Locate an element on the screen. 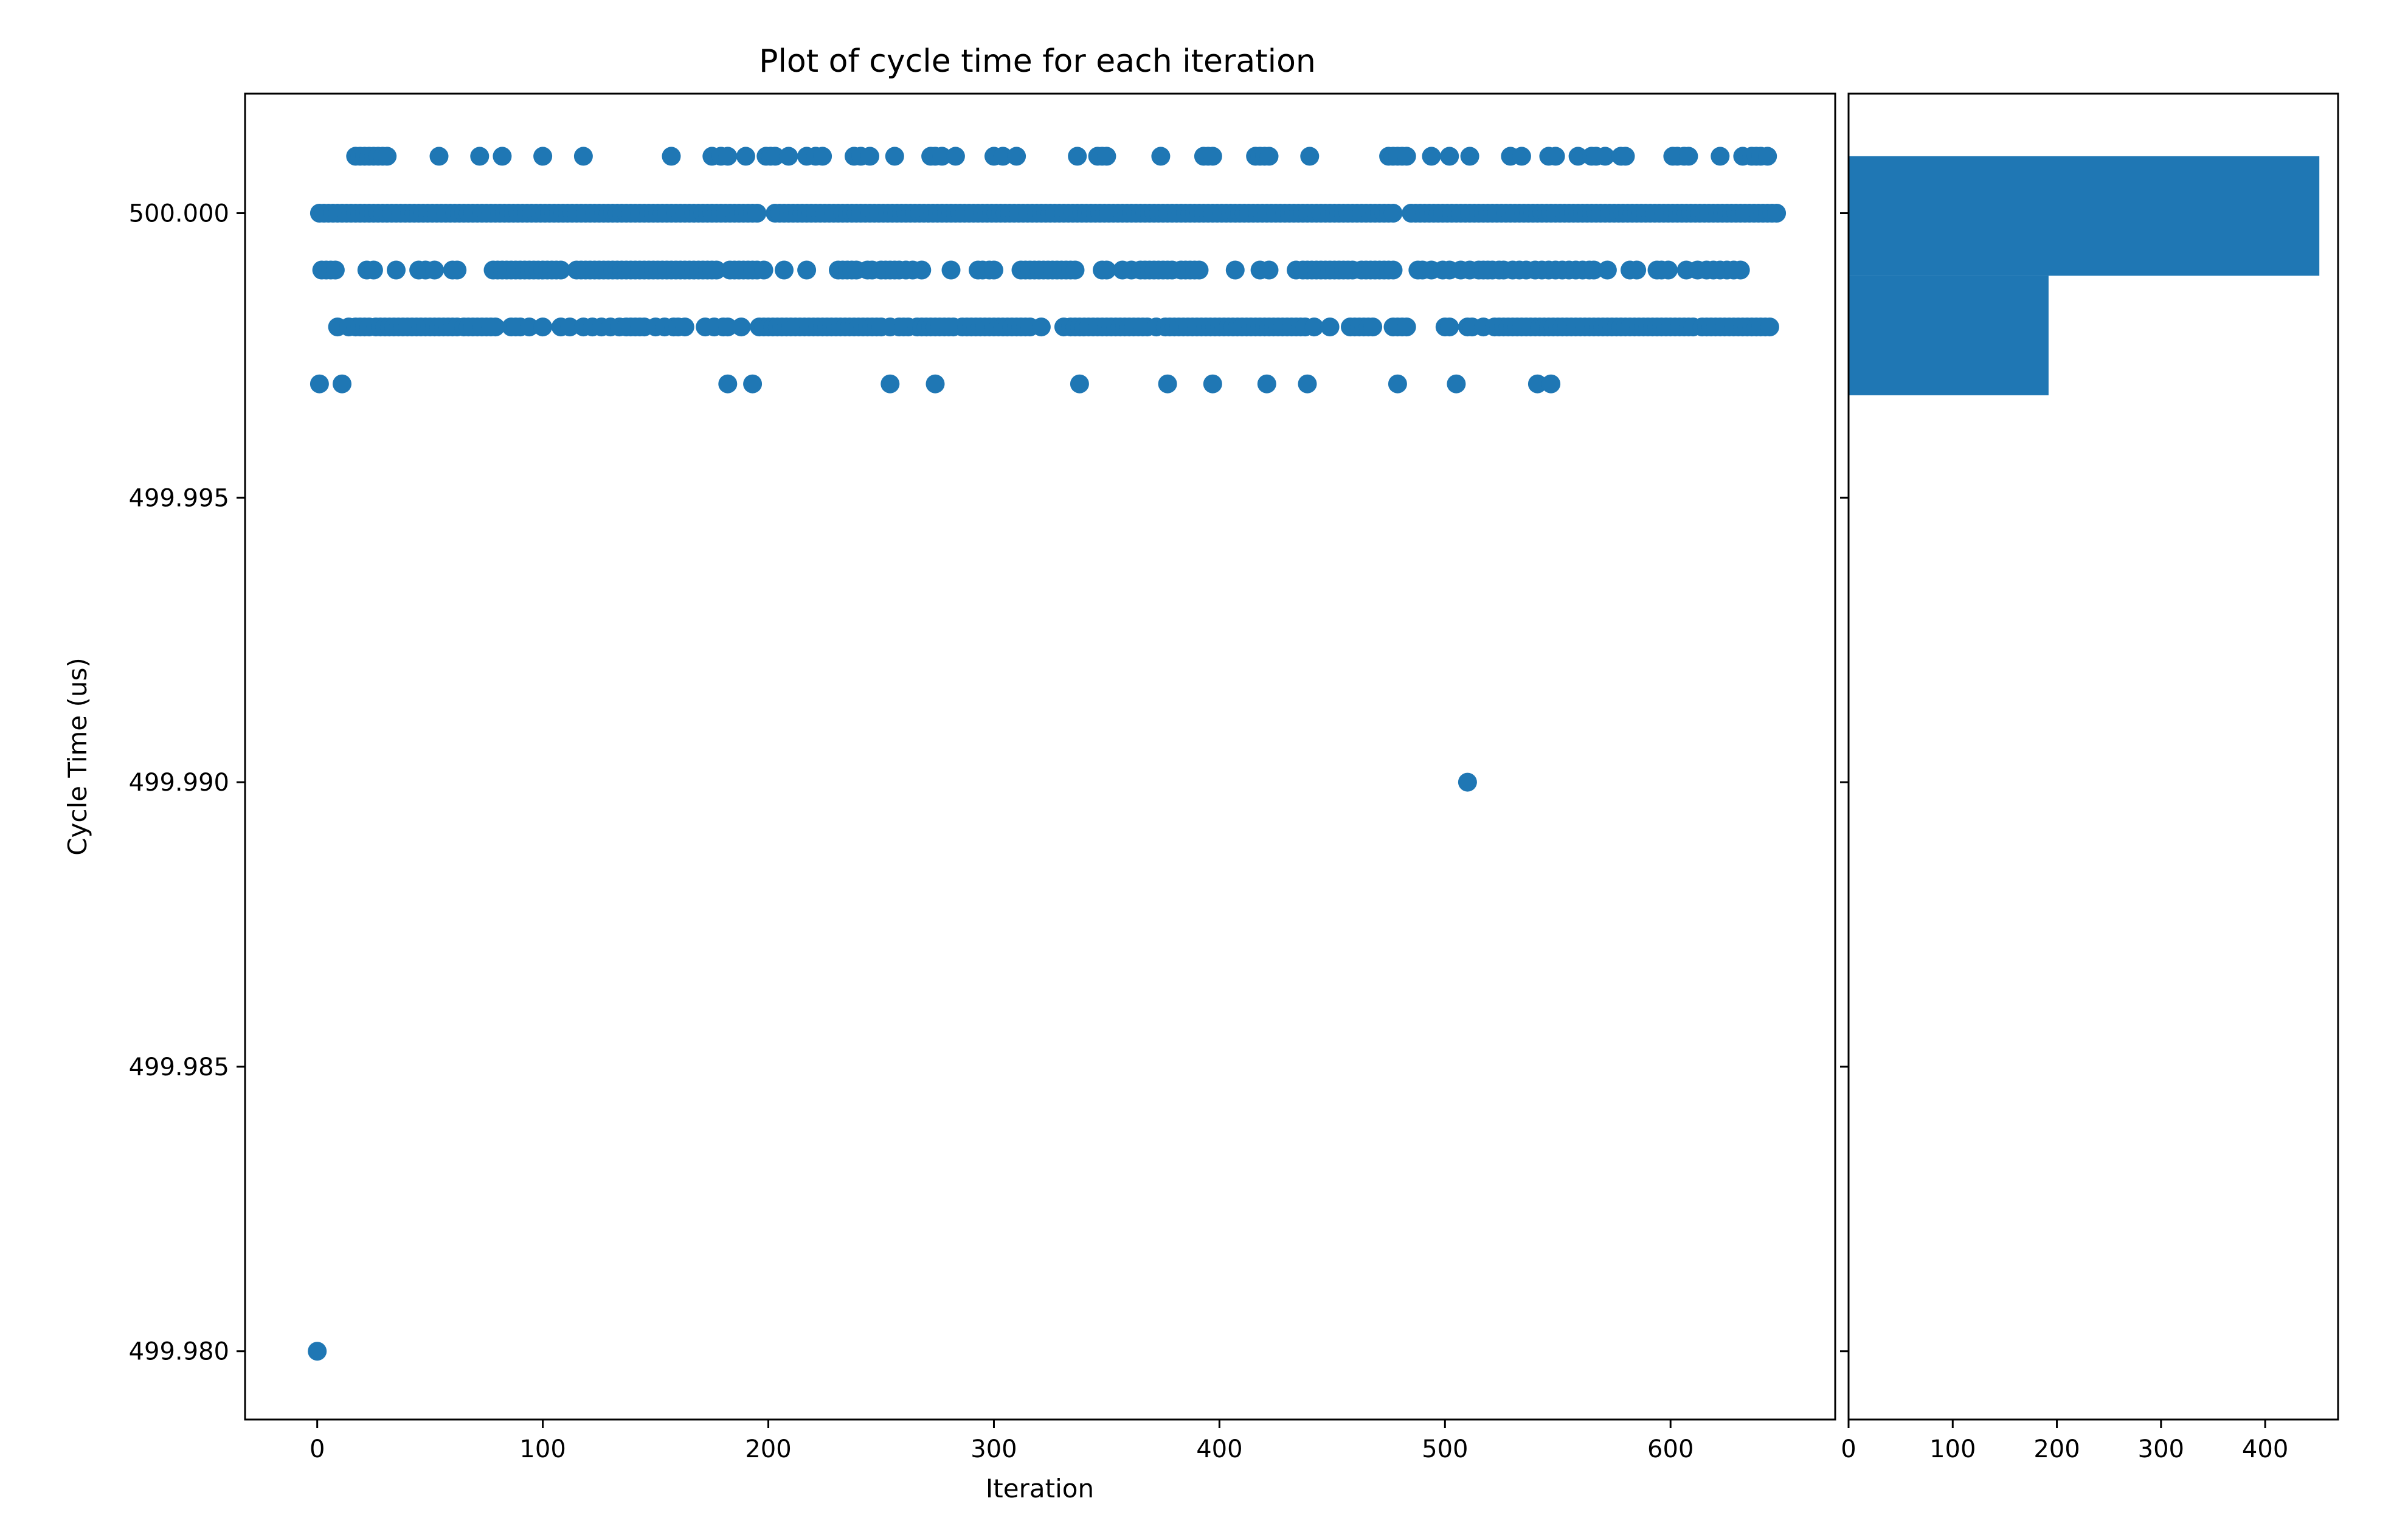  y-axis-label: Cycle Time (us) is located at coordinates (77, 756).